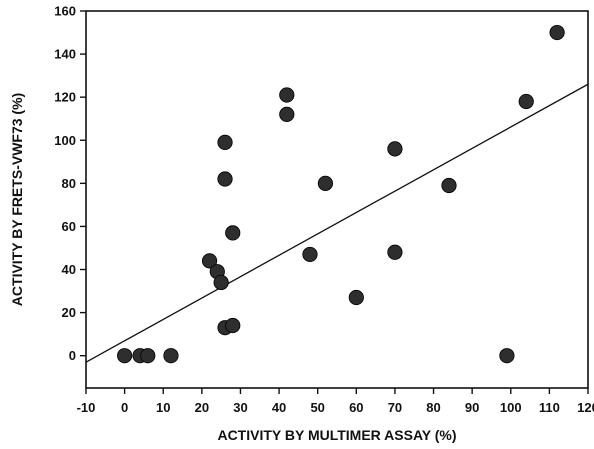  What do you see at coordinates (69, 226) in the screenshot?
I see `y-tick-label: 60` at bounding box center [69, 226].